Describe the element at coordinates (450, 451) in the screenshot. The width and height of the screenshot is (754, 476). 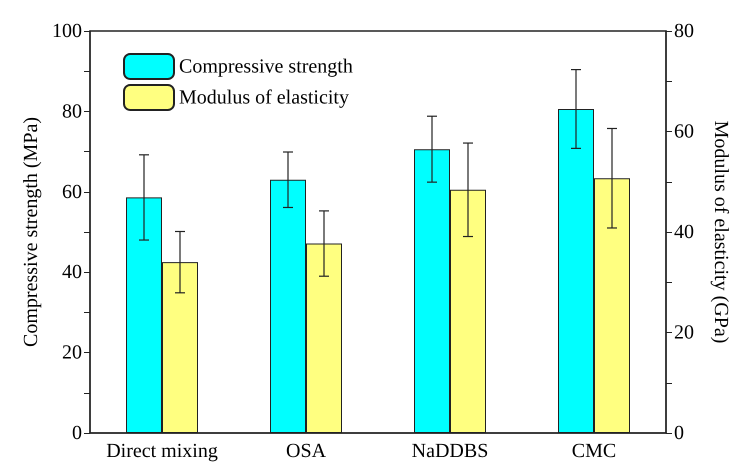
I see `x-tick-label: NaDDBS` at that location.